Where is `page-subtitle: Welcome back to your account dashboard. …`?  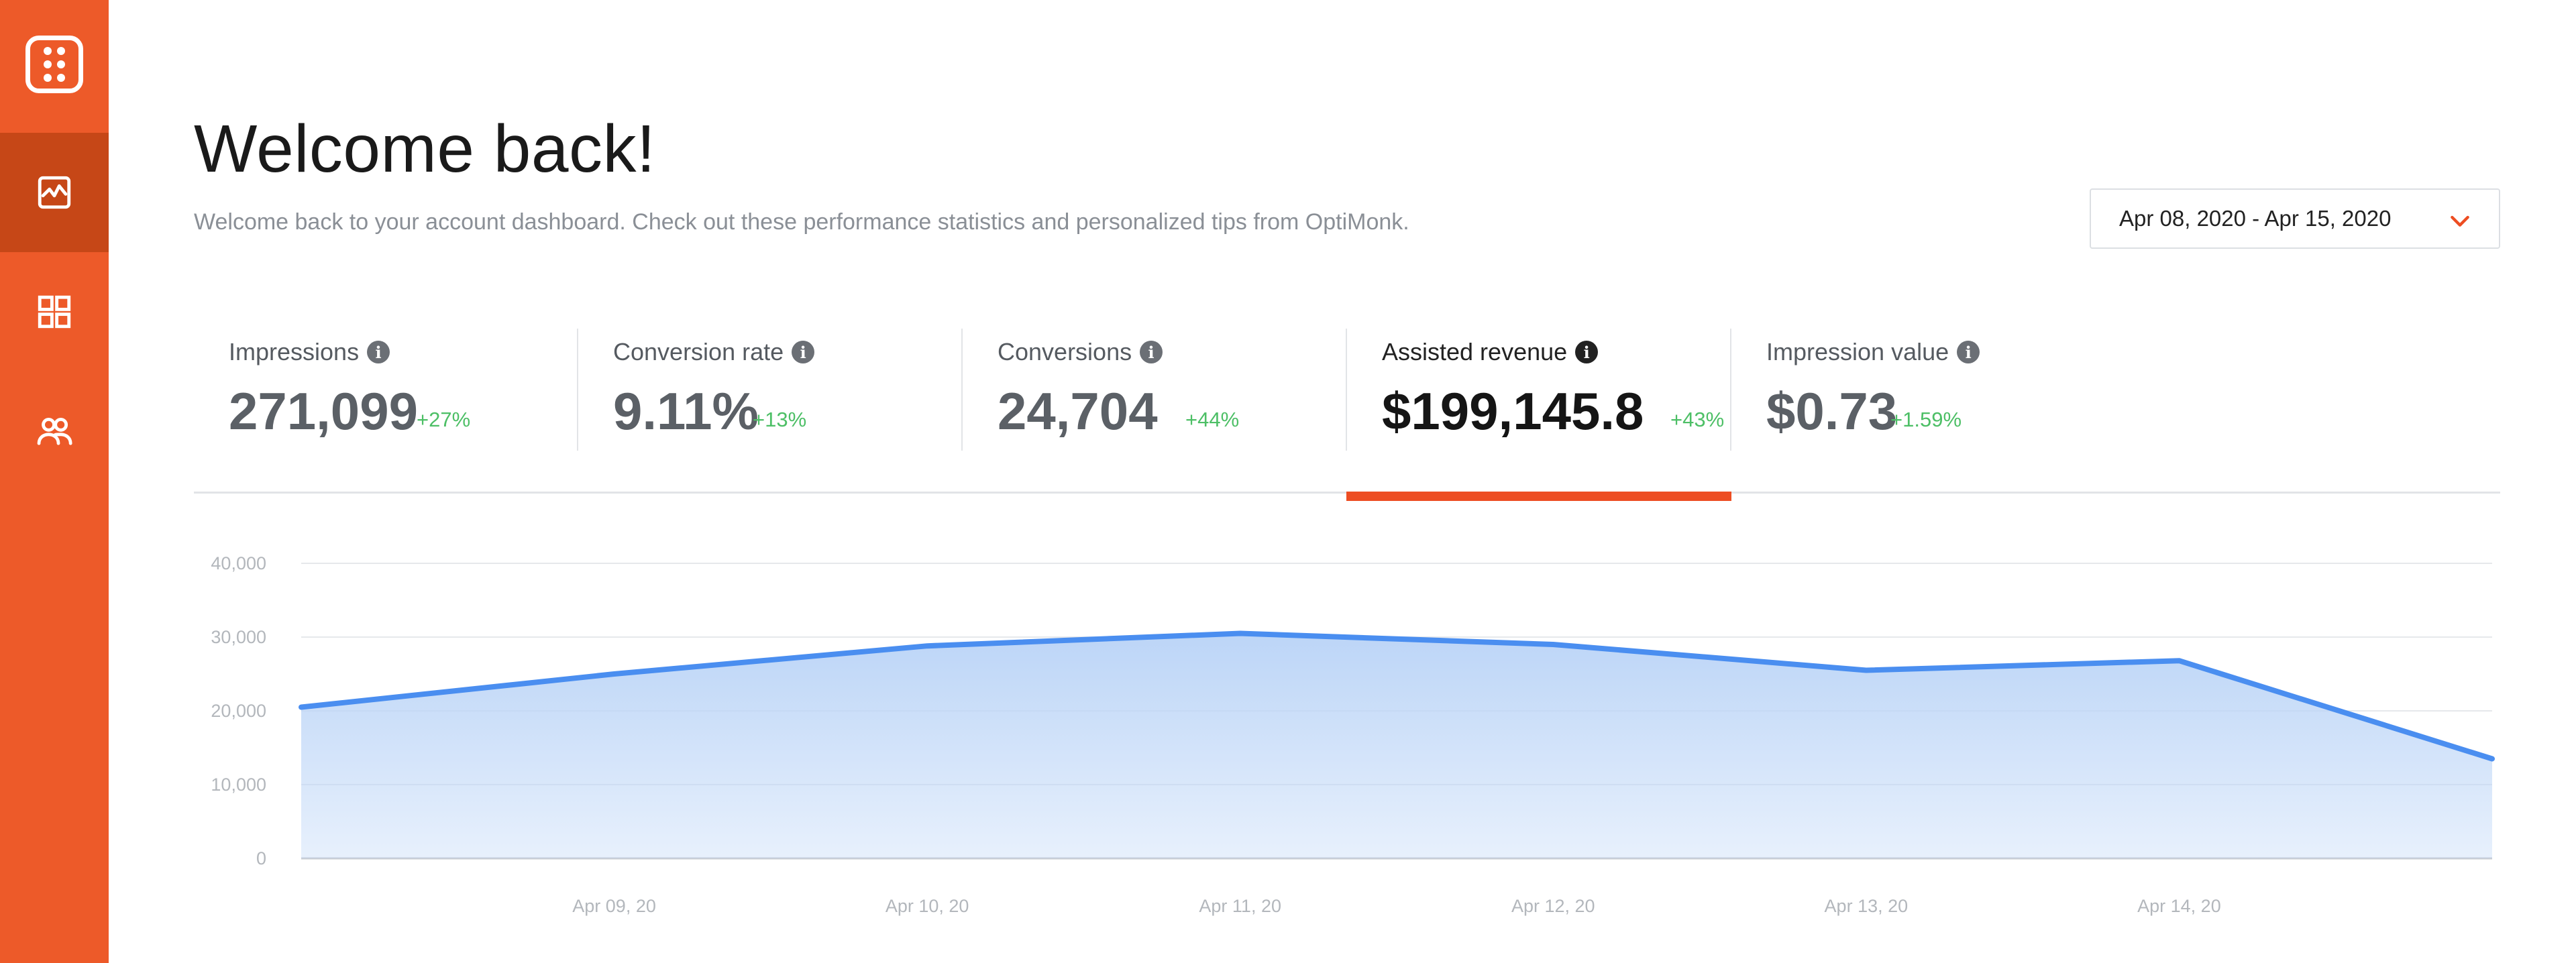 page-subtitle: Welcome back to your account dashboard. … is located at coordinates (801, 222).